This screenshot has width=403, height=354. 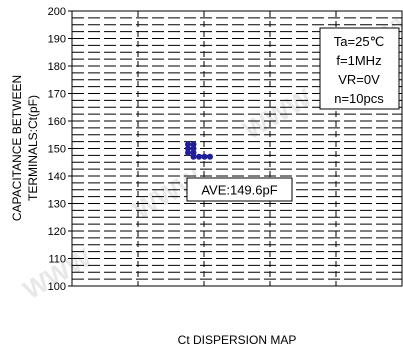 What do you see at coordinates (57, 232) in the screenshot?
I see `y-tick-label: 120` at bounding box center [57, 232].